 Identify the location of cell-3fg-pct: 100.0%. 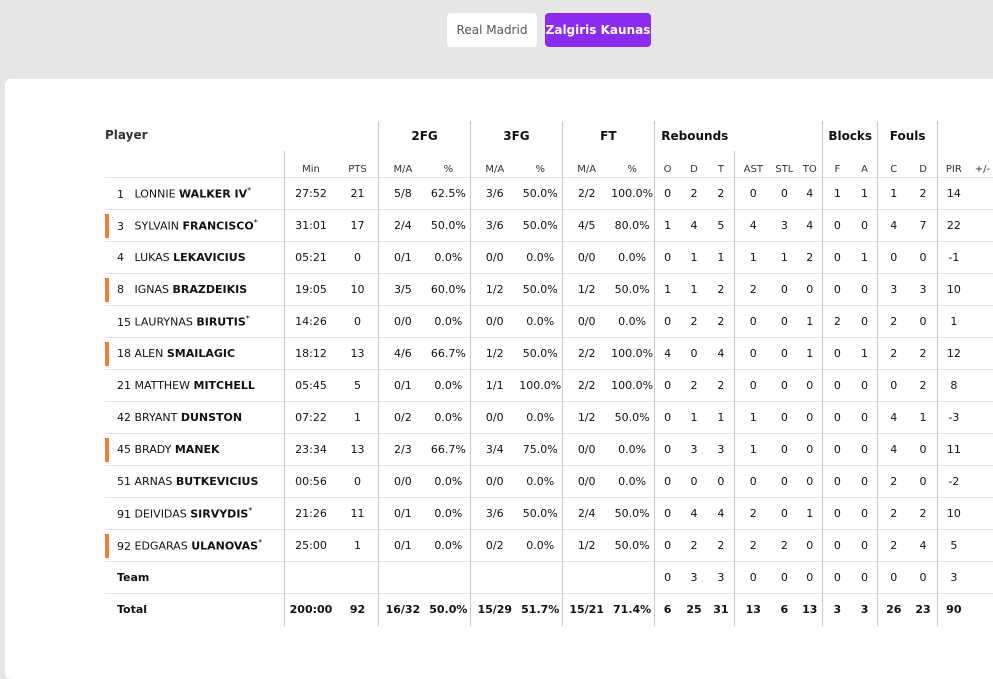
(540, 385).